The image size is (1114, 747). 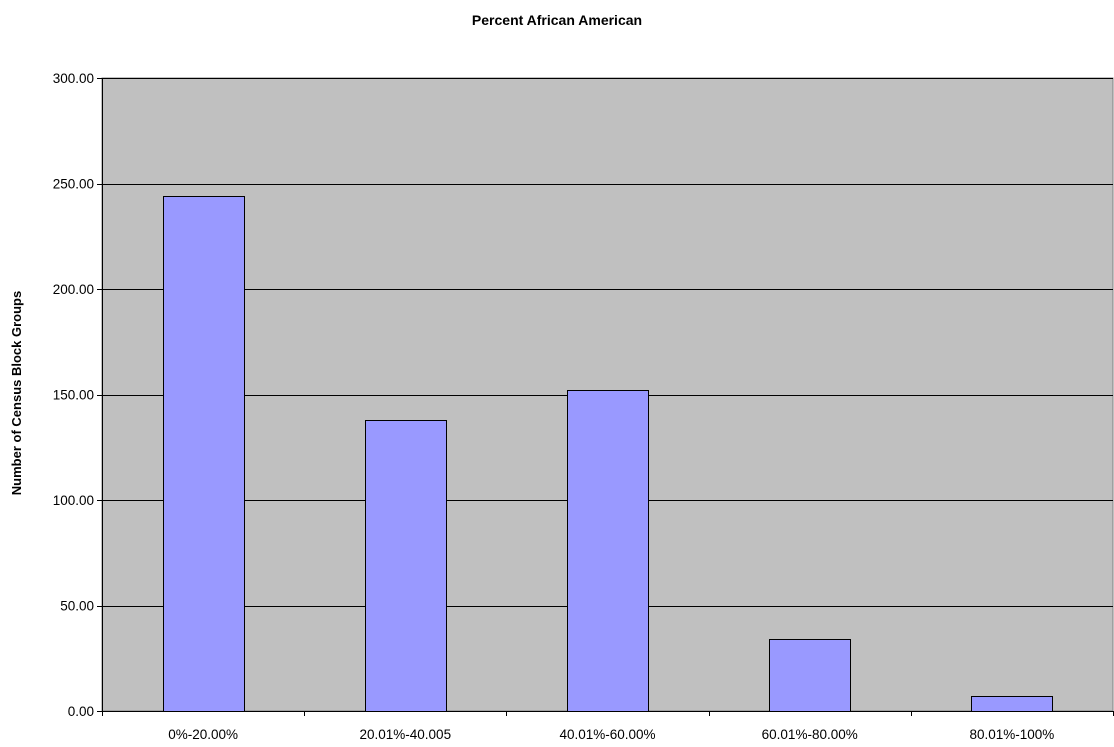 I want to click on y-tick-label: 100.00, so click(x=73, y=500).